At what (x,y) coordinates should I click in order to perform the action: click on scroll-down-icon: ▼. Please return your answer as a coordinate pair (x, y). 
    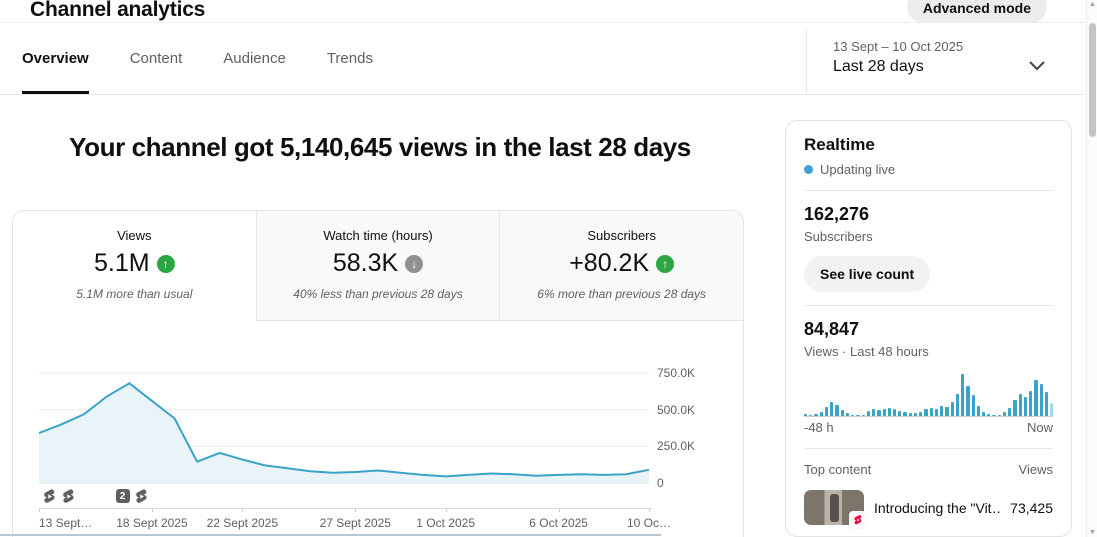
    Looking at the image, I should click on (1092, 532).